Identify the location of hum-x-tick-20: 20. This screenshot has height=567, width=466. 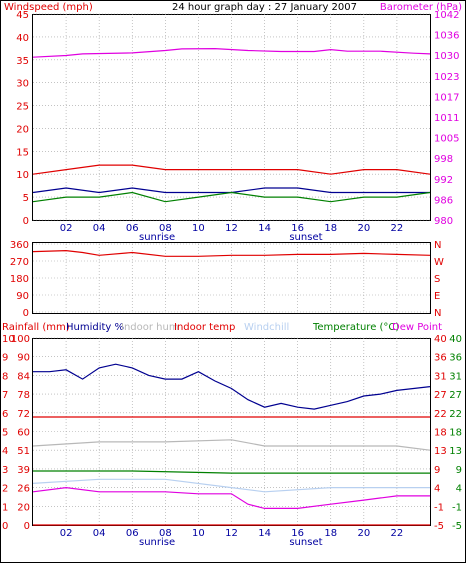
(363, 533).